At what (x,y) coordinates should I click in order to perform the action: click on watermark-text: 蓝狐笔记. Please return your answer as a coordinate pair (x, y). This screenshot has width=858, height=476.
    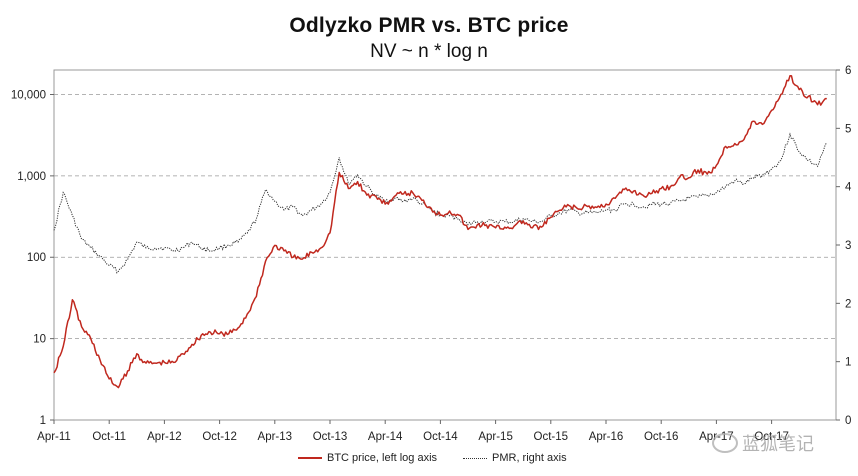
    Looking at the image, I should click on (778, 444).